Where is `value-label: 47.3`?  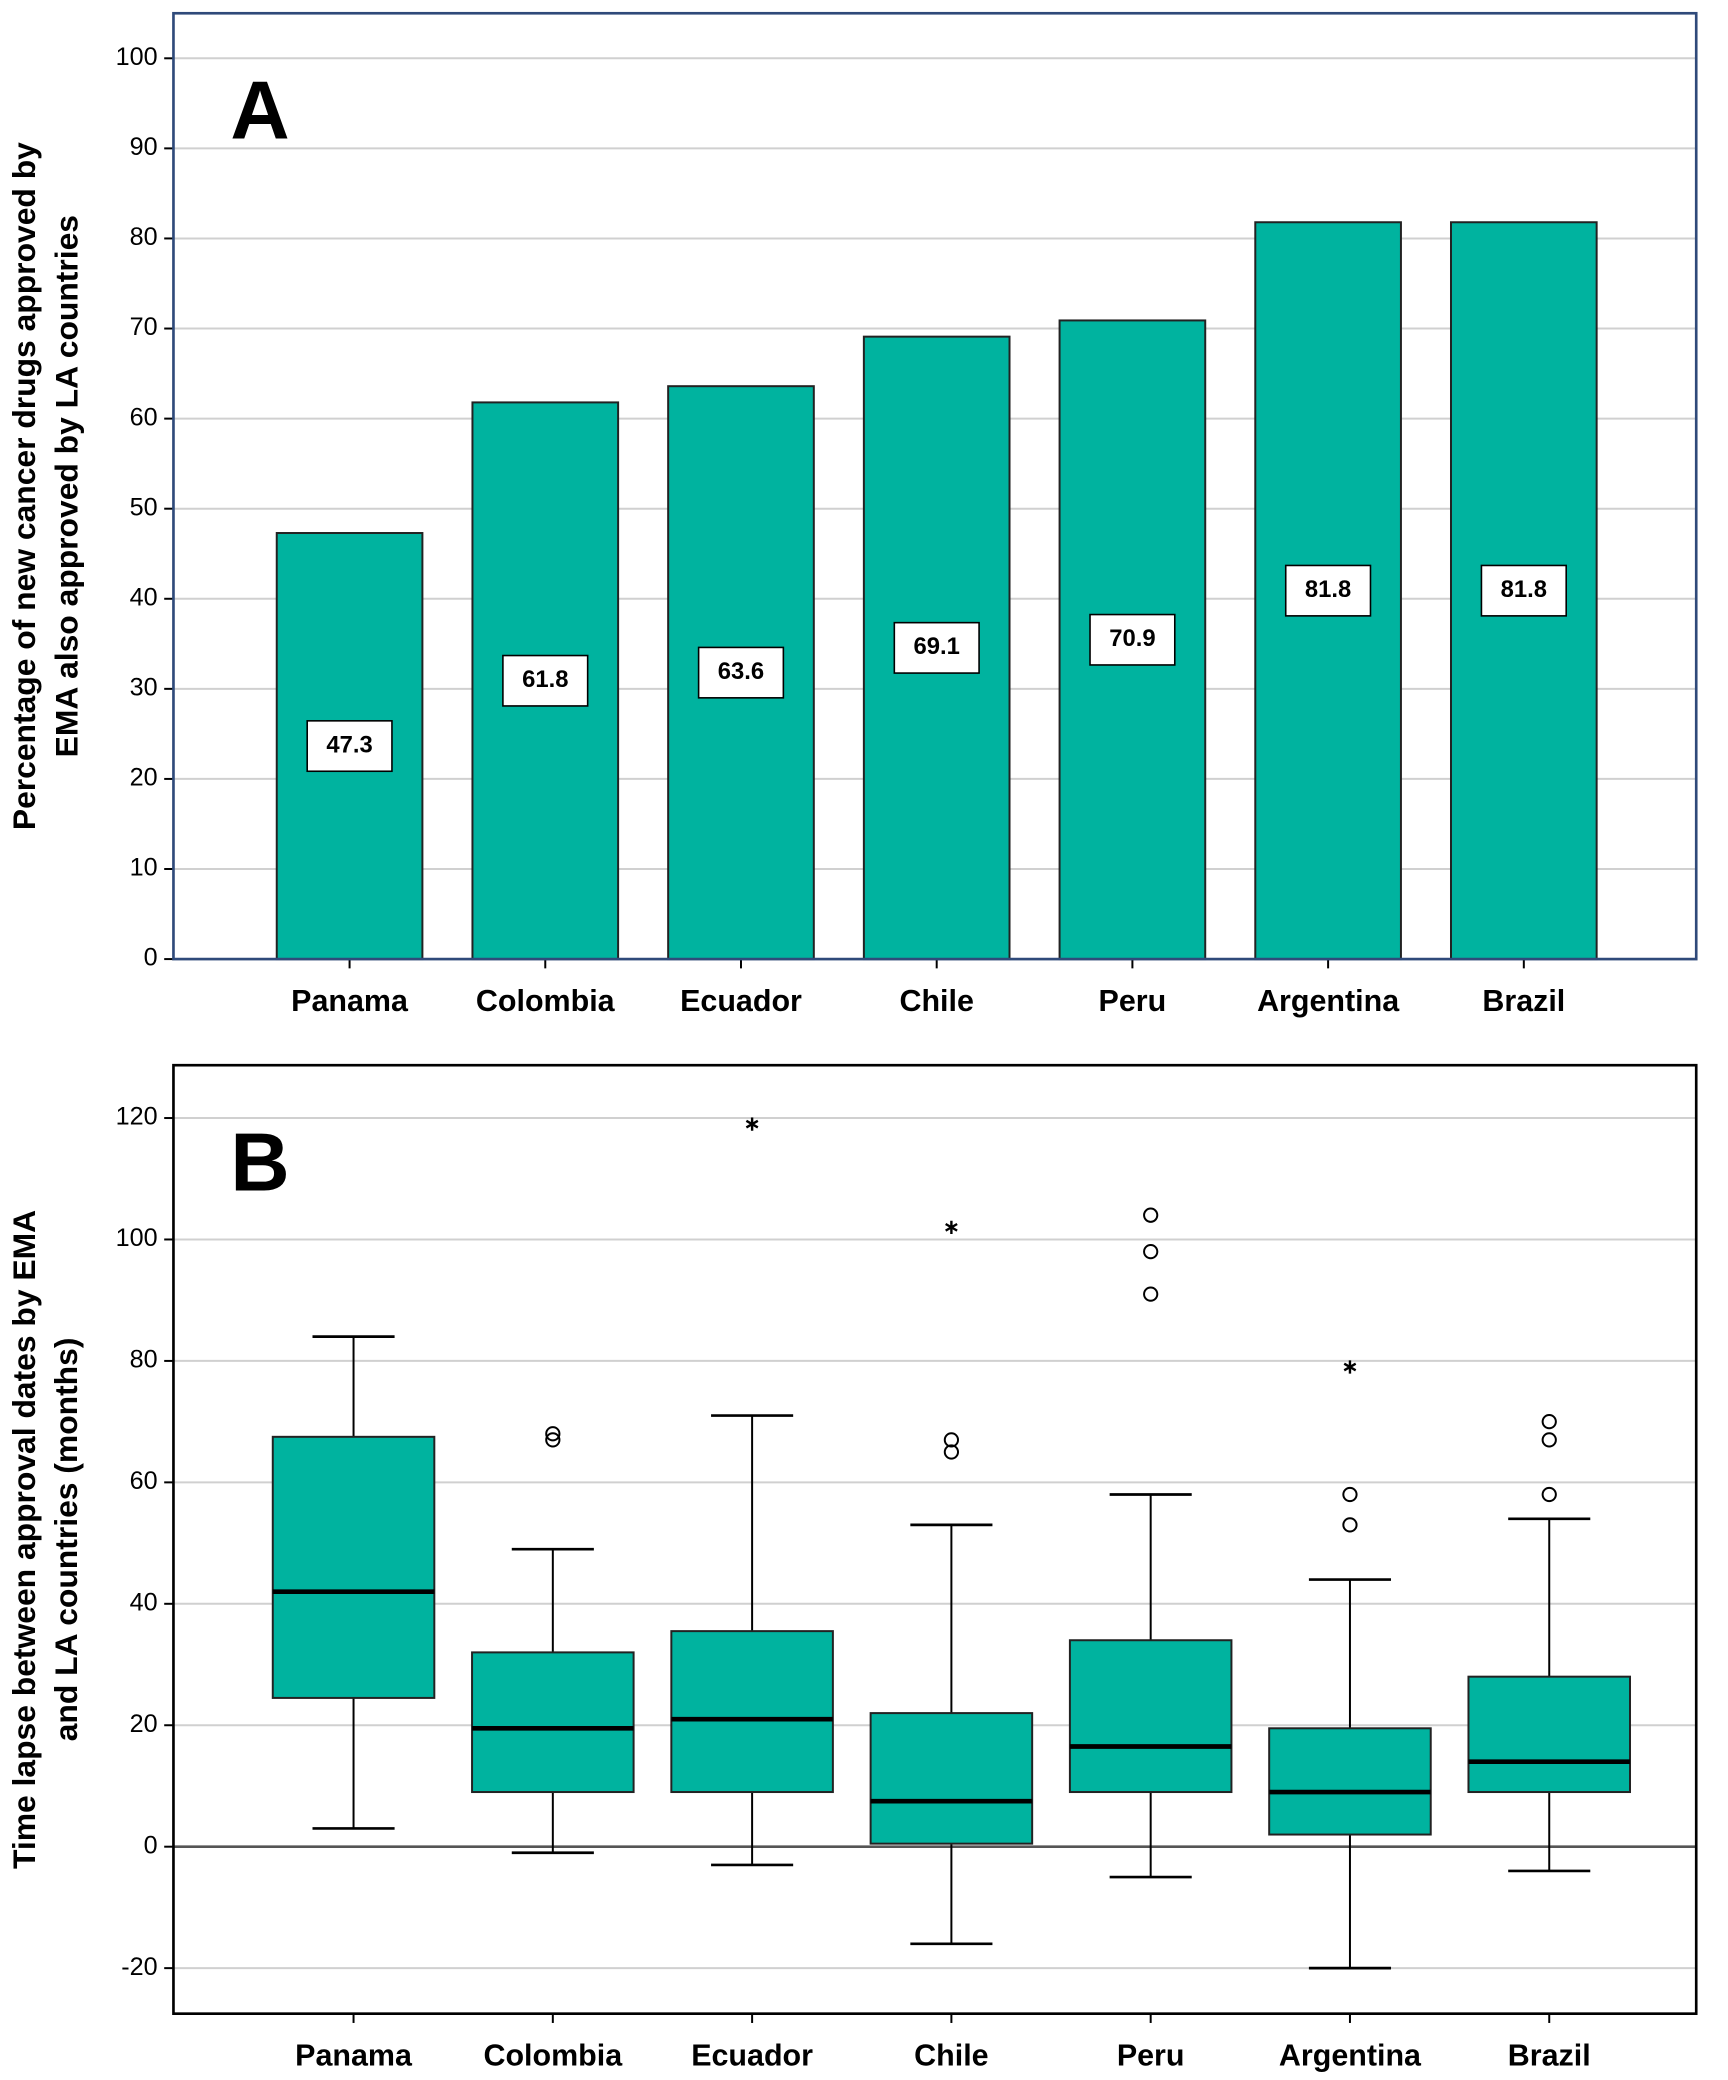
value-label: 47.3 is located at coordinates (349, 744).